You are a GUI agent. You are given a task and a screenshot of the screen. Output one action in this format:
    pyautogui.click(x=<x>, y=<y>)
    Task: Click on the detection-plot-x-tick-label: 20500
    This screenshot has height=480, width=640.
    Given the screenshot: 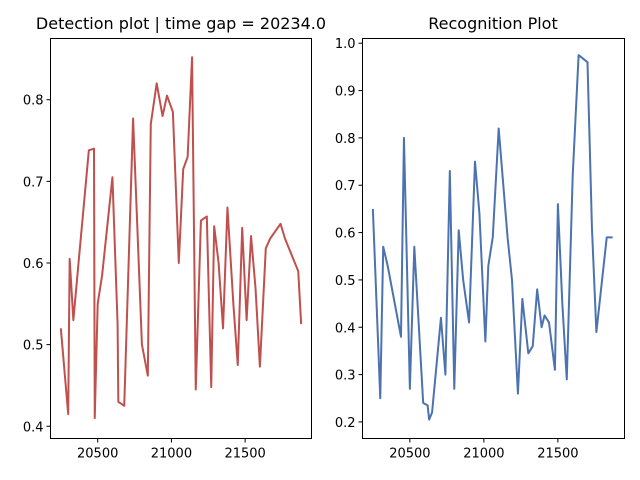 What is the action you would take?
    pyautogui.click(x=97, y=454)
    